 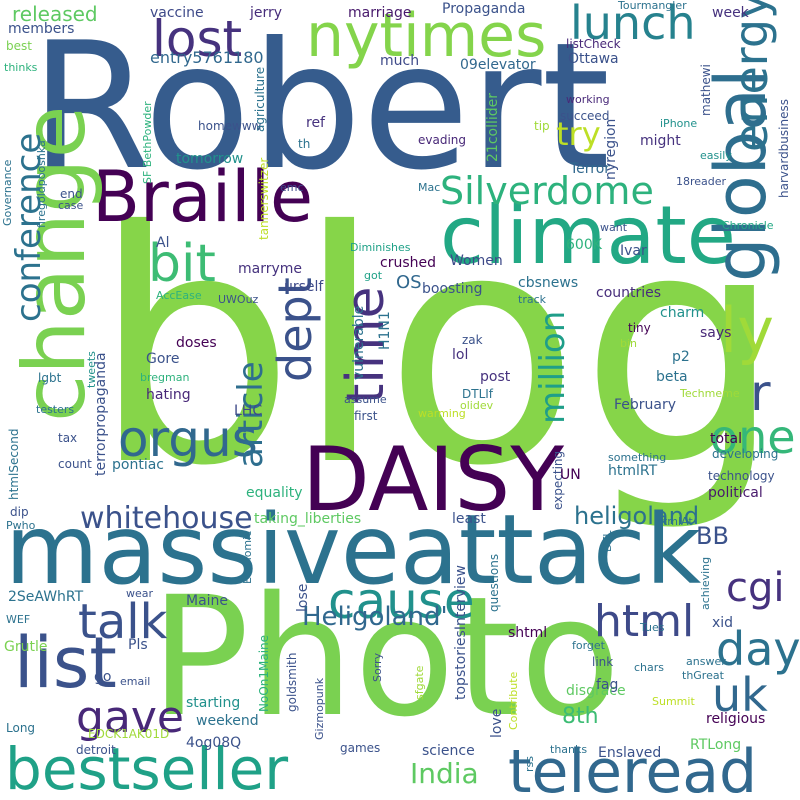 What do you see at coordinates (448, 751) in the screenshot?
I see `word-science: science` at bounding box center [448, 751].